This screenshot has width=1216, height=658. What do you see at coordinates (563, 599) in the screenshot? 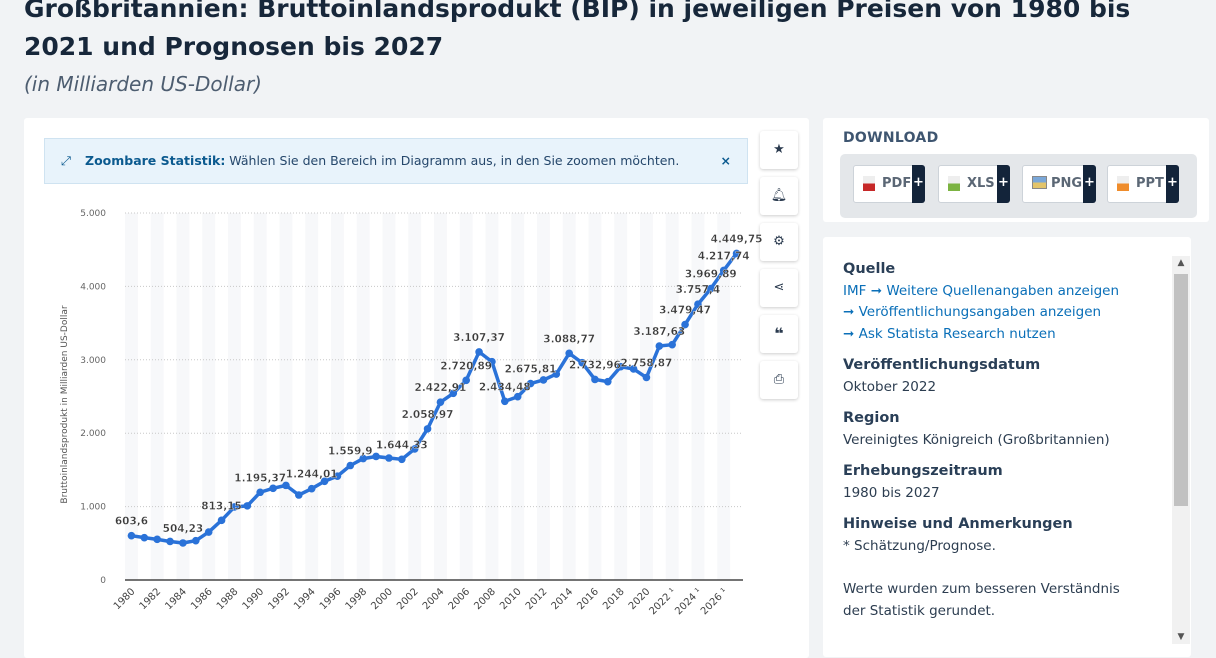
I see `x-tick-label: 2014` at bounding box center [563, 599].